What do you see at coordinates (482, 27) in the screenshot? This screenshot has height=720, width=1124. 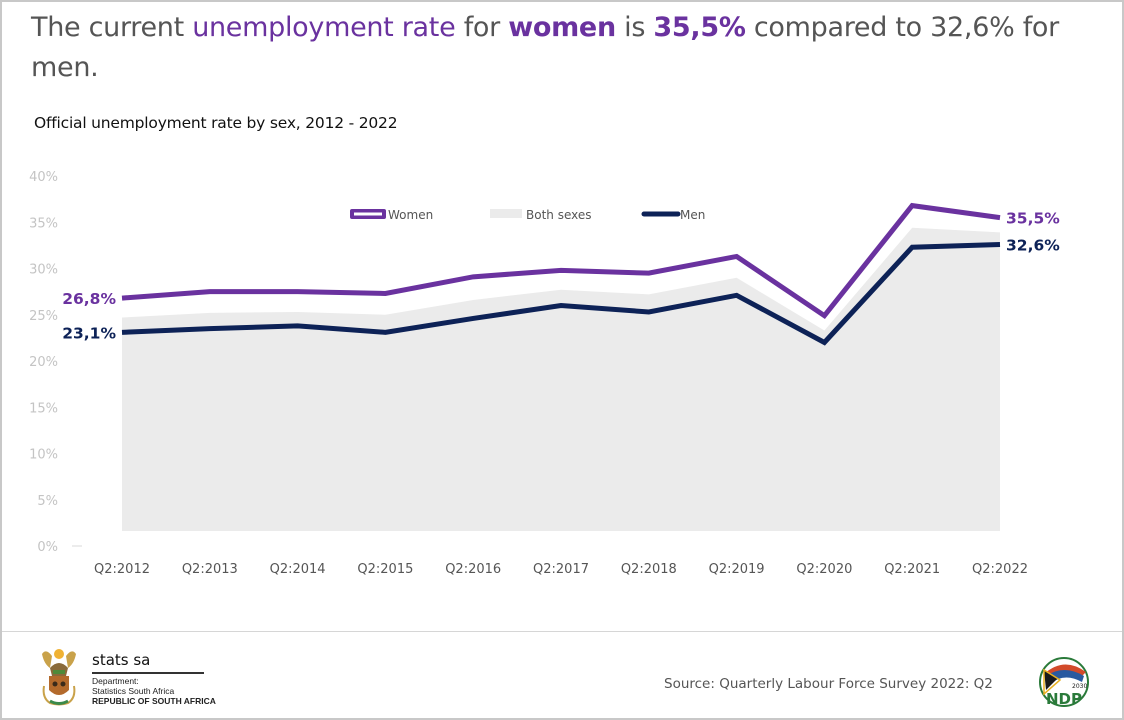 I see `headline-text: for` at bounding box center [482, 27].